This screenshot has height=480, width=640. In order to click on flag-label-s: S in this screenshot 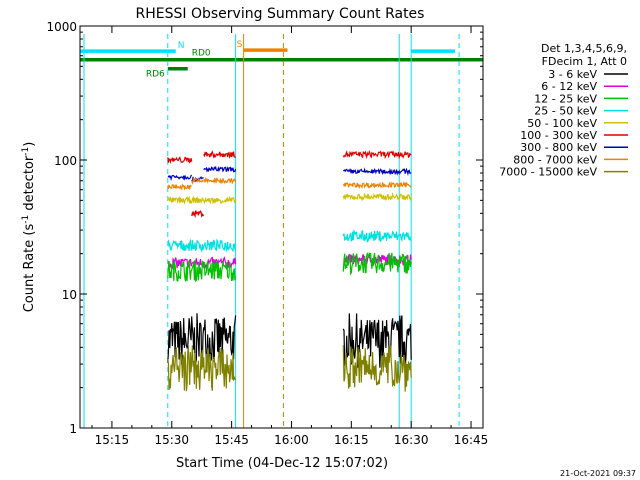, I will do `click(240, 45)`.